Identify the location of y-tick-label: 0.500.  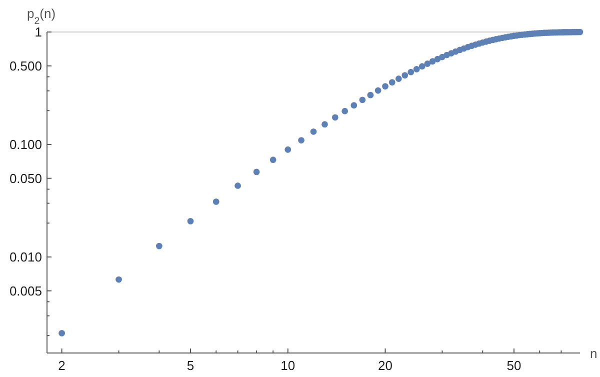
(25, 66).